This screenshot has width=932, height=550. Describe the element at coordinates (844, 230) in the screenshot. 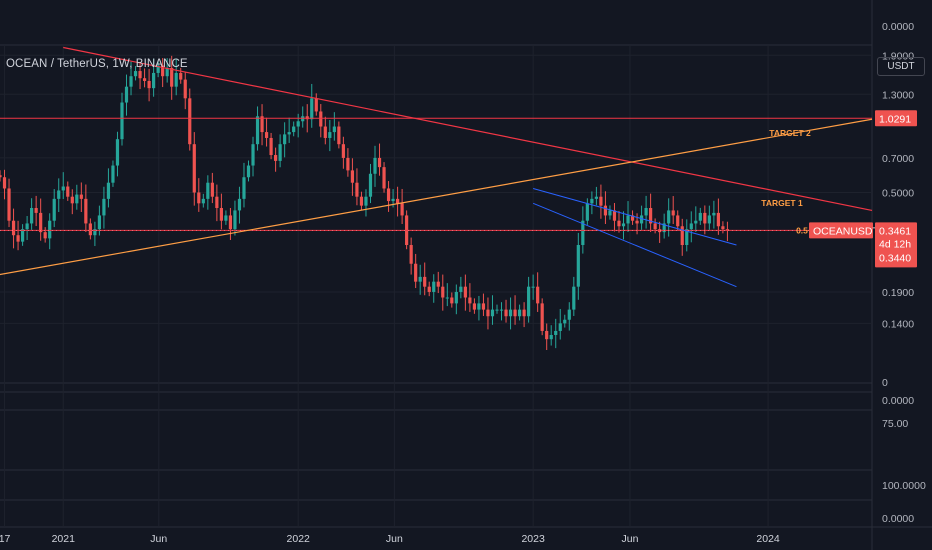

I see `symbol-badge: OCEANUSDT` at that location.